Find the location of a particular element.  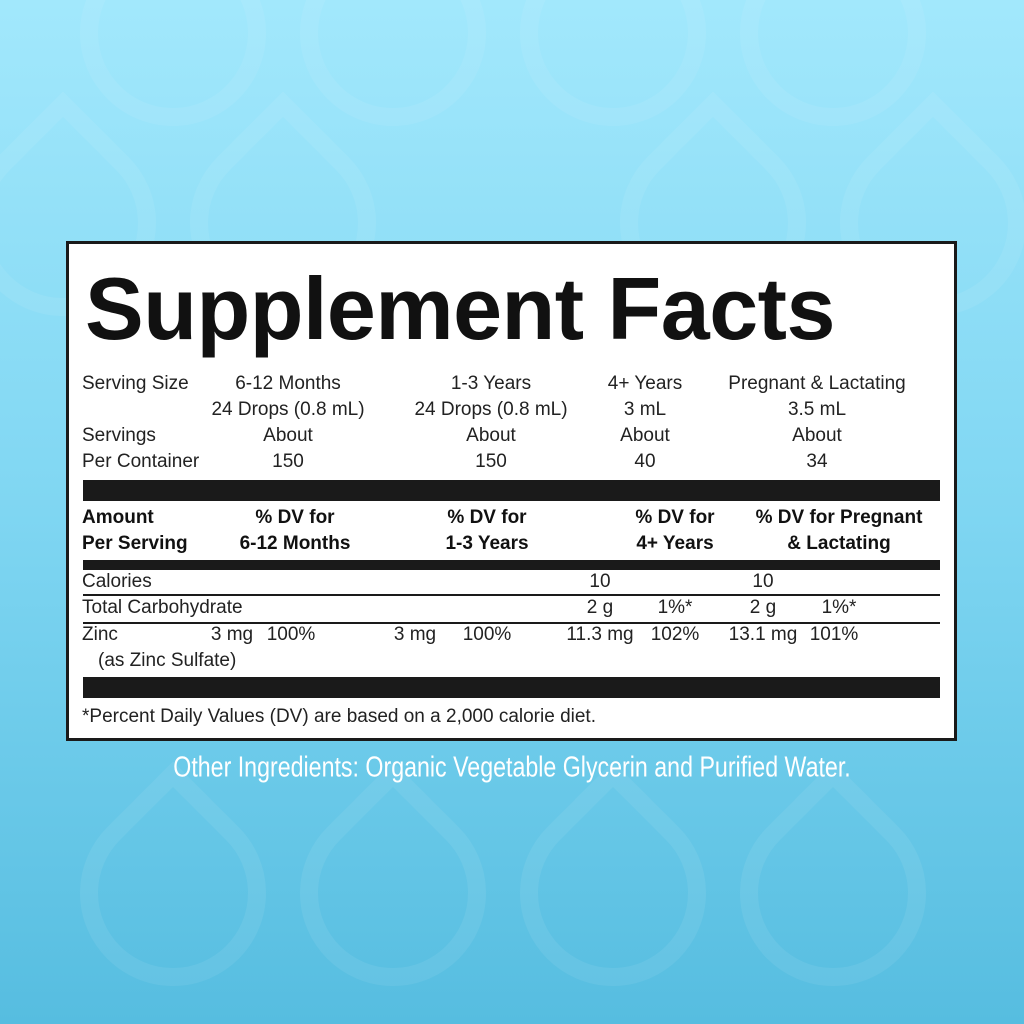

count-1-3: 150 is located at coordinates (491, 461).